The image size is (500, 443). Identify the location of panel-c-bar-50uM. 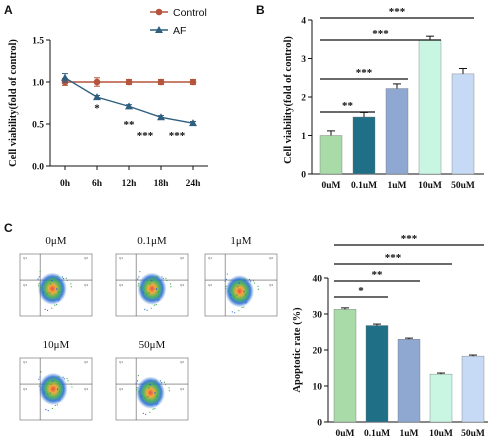
(473, 389).